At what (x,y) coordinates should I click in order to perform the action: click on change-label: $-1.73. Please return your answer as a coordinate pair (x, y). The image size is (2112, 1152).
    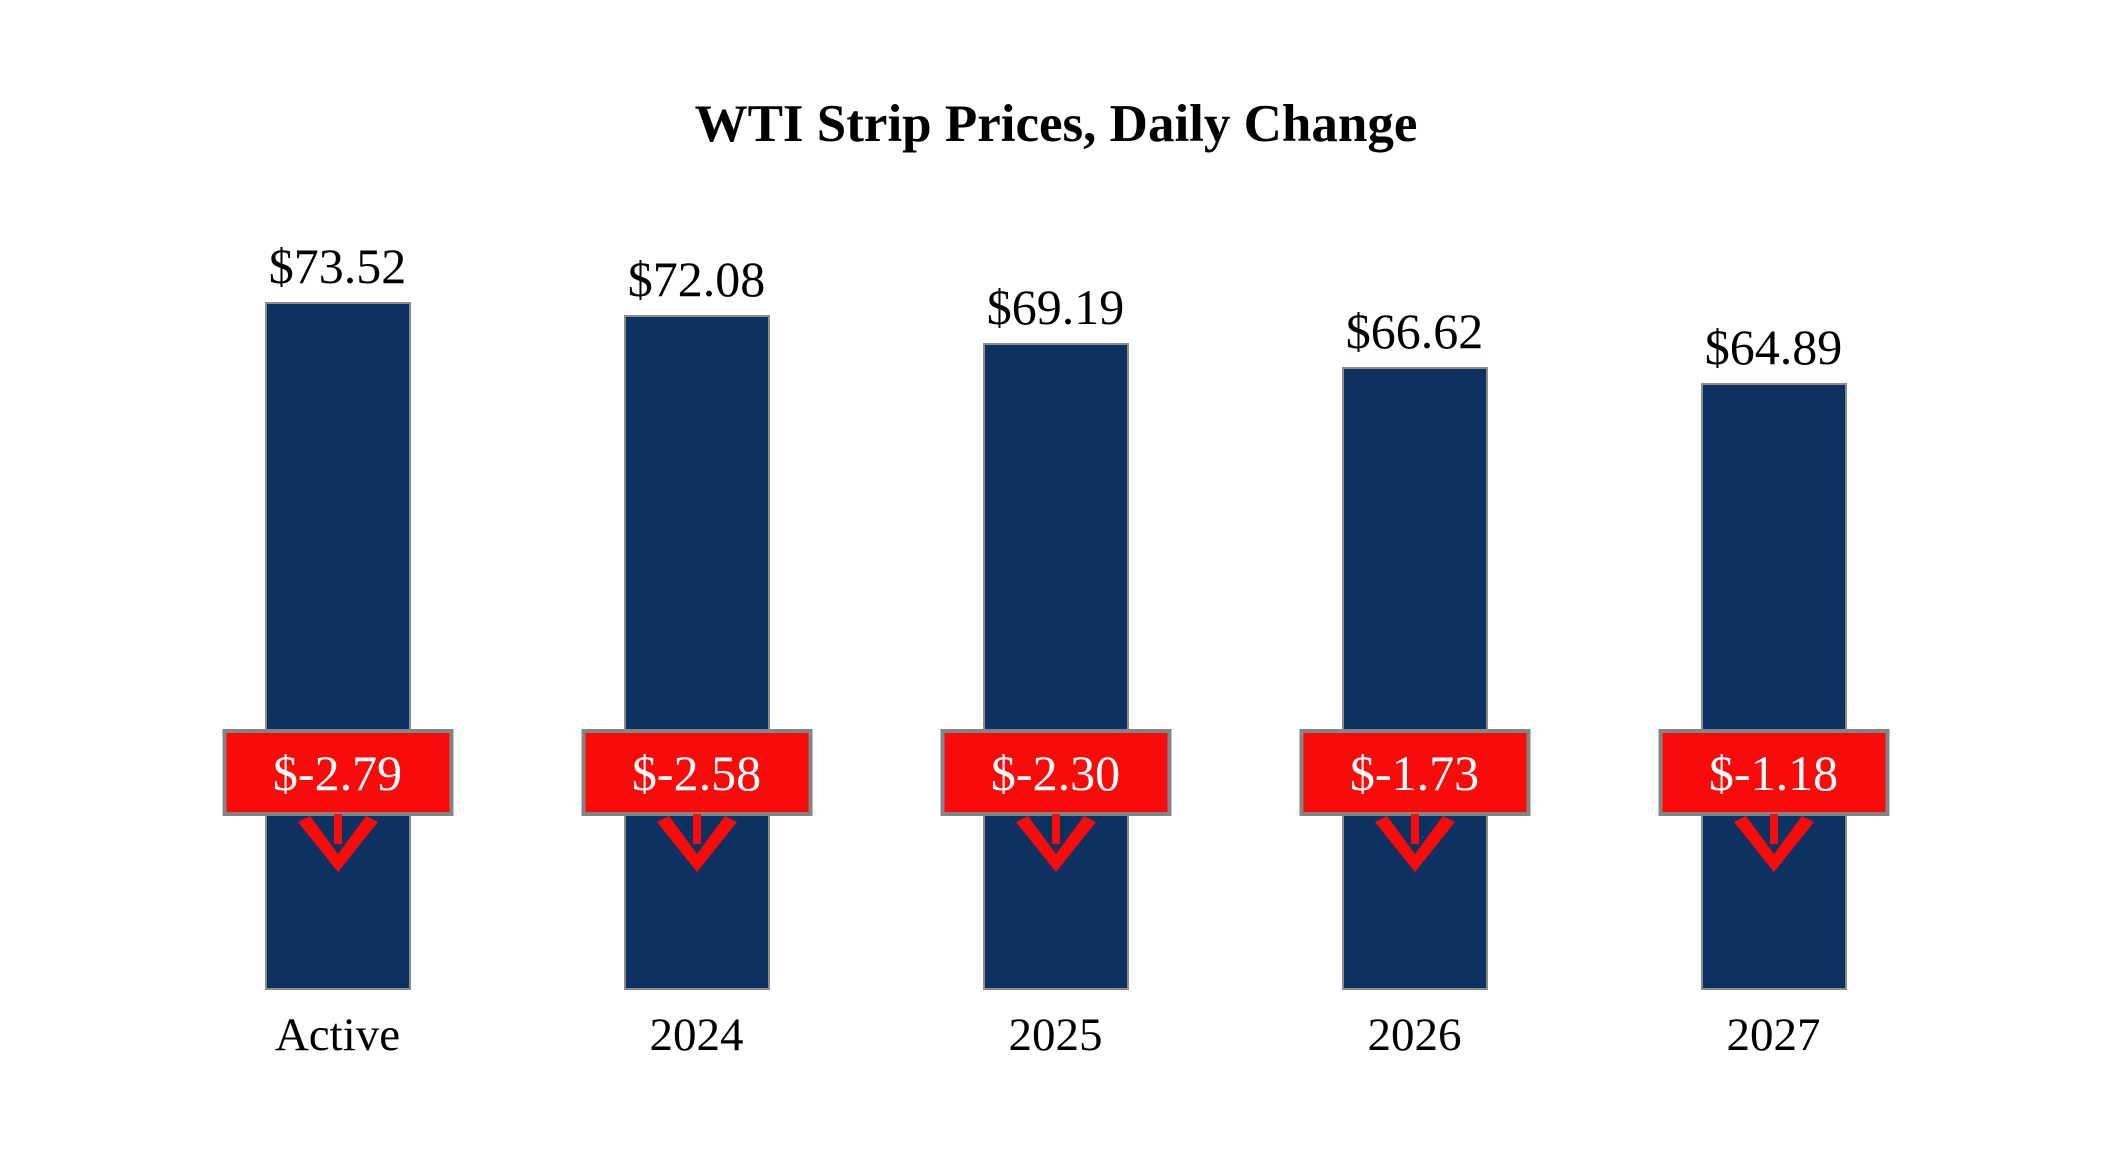
    Looking at the image, I should click on (1414, 772).